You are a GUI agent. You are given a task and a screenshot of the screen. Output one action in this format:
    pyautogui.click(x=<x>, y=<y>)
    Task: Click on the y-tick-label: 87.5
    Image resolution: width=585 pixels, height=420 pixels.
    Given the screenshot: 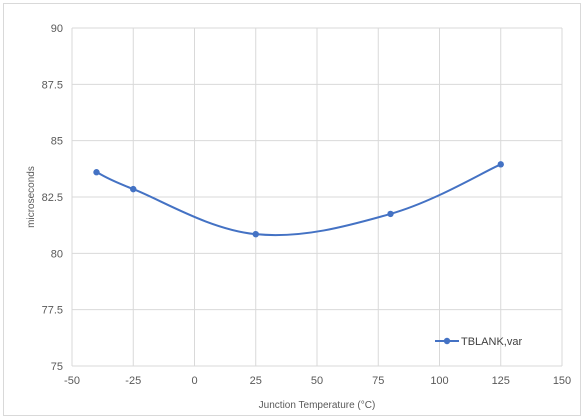 What is the action you would take?
    pyautogui.click(x=52, y=85)
    